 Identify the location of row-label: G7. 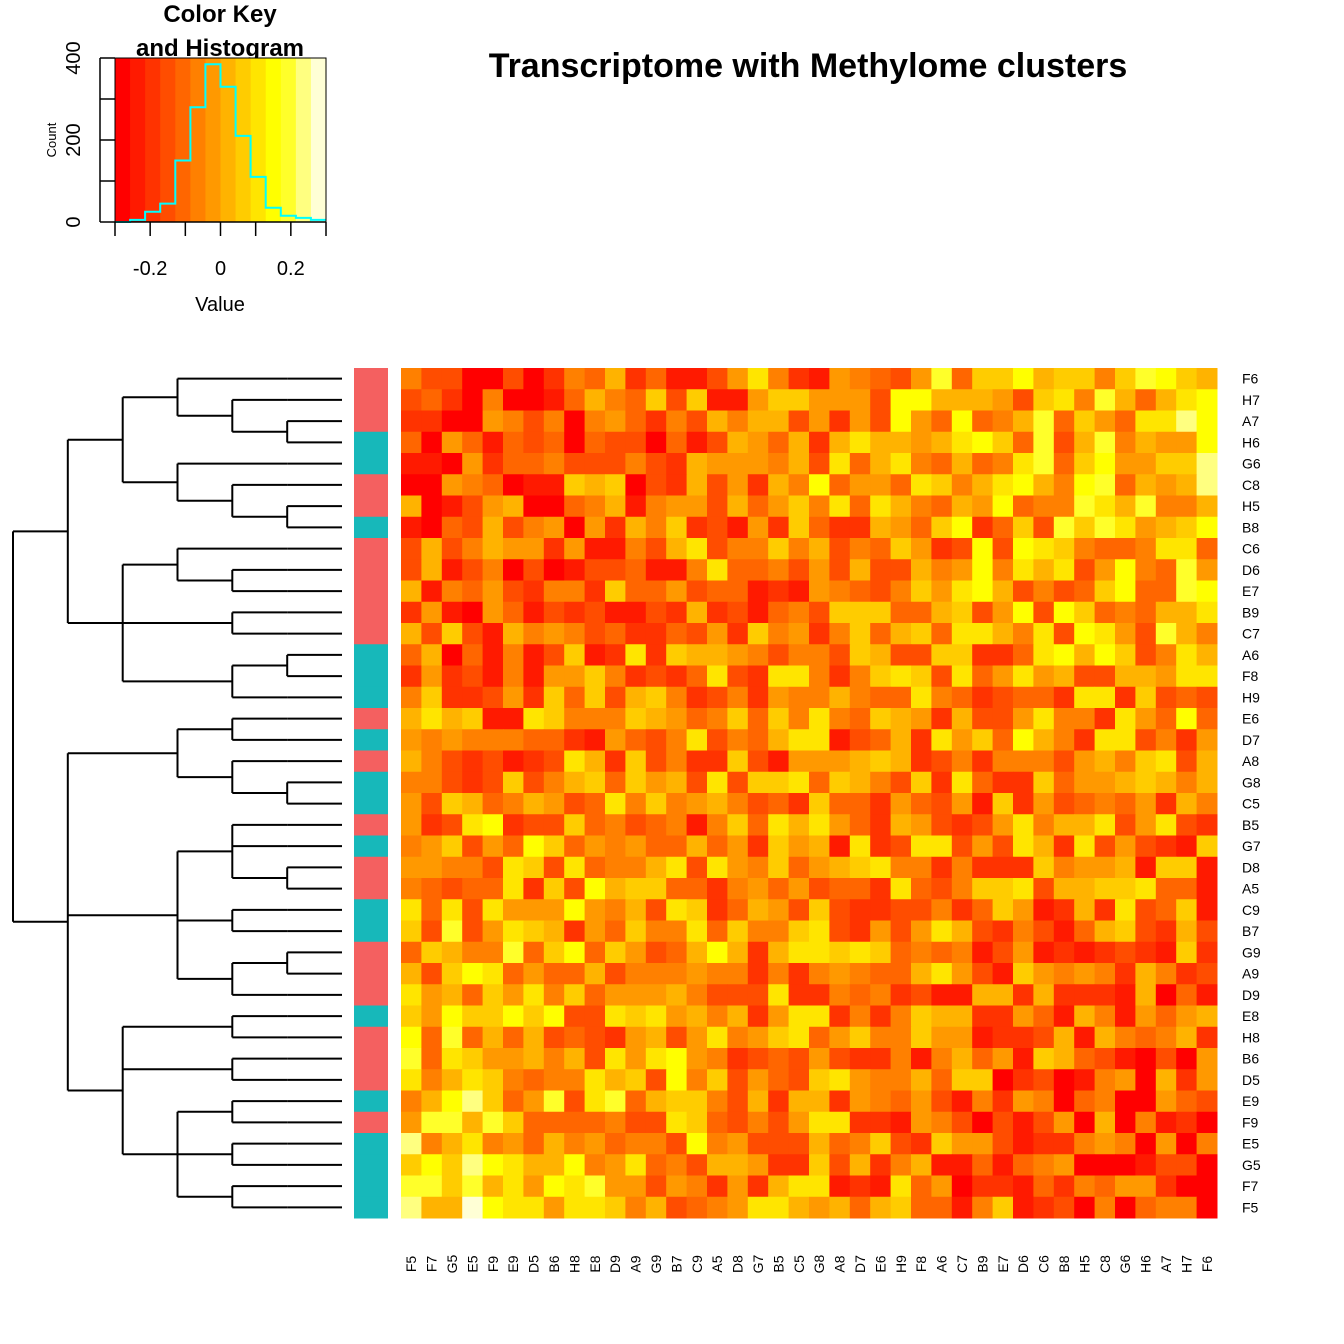
(1251, 846).